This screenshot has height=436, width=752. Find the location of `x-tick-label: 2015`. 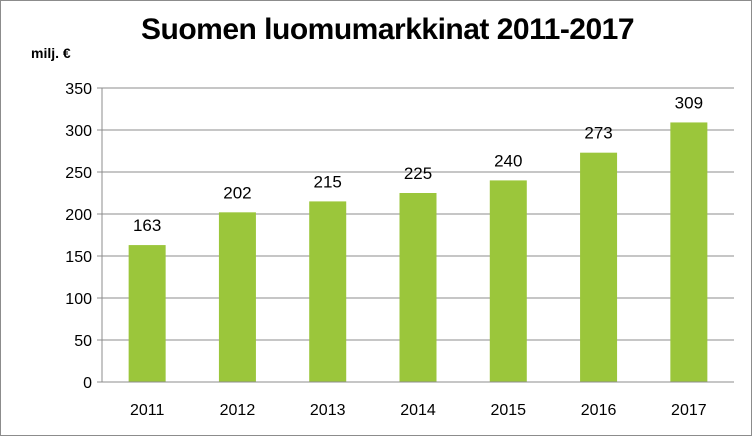

x-tick-label: 2015 is located at coordinates (508, 410).